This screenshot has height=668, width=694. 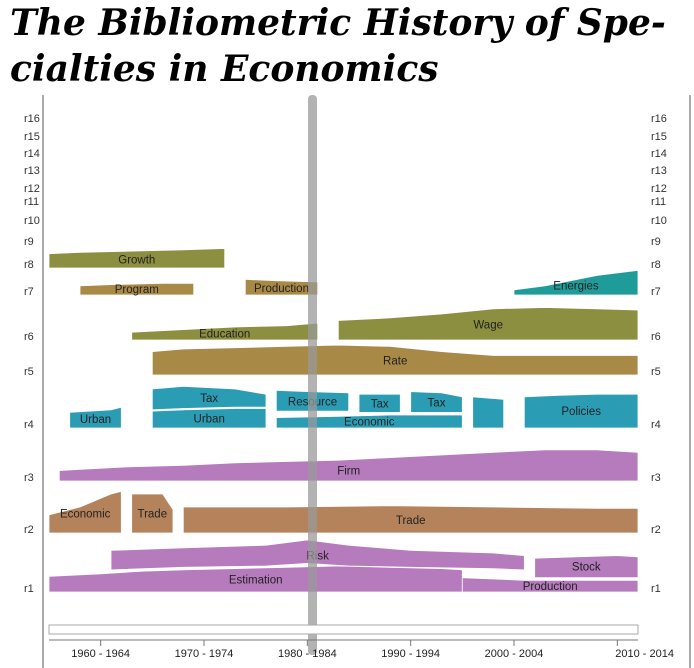 What do you see at coordinates (204, 654) in the screenshot?
I see `x-tick-label: 1970 - 1974` at bounding box center [204, 654].